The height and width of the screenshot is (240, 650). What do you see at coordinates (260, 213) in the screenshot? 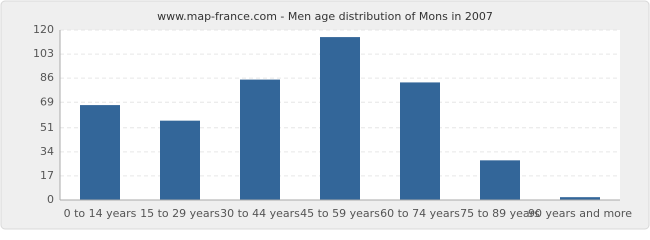
I see `x-tick-label: 30 to 44 years` at bounding box center [260, 213].